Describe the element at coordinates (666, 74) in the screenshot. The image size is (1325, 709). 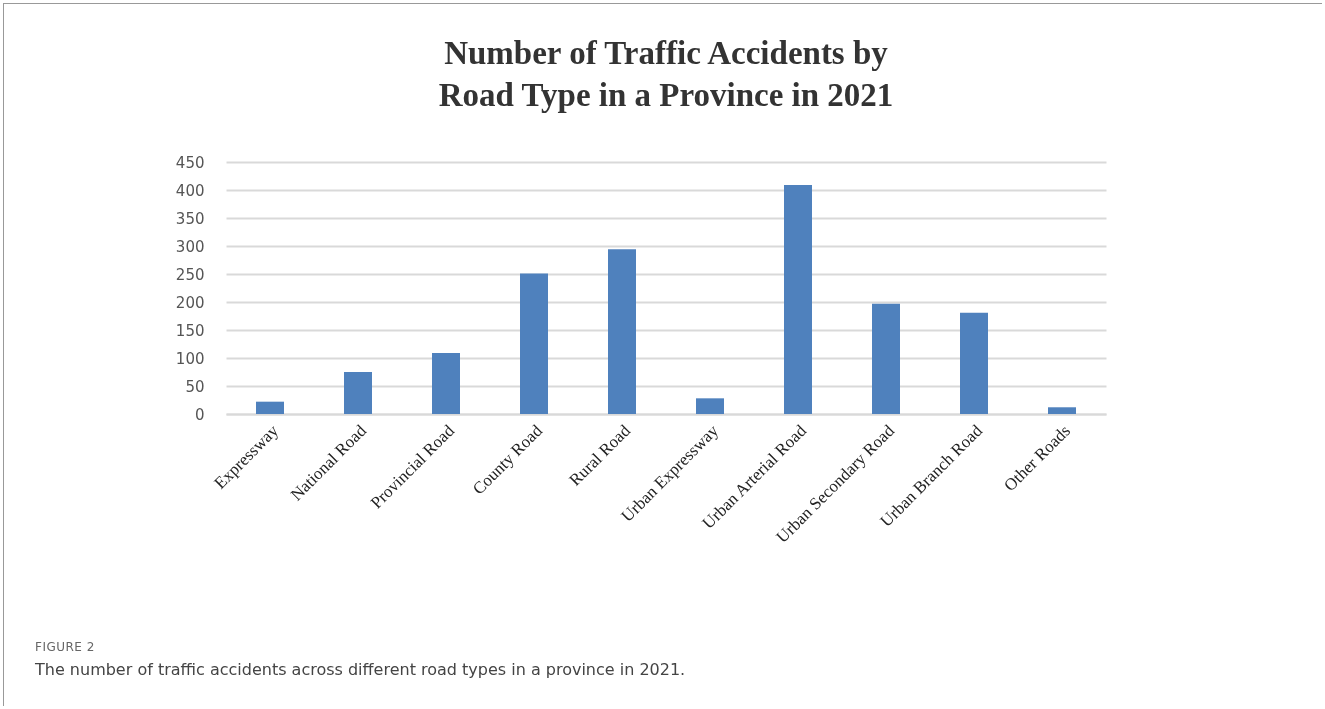
I see `chart-title: Number of Traffic Accidents by Road Type in a Province in 2021` at that location.